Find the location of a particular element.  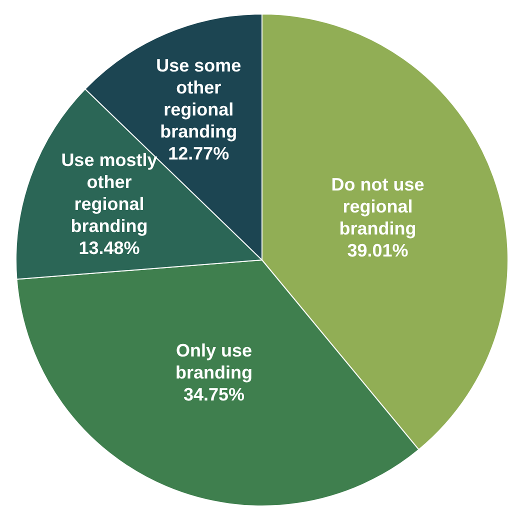

data-label: 13.48% is located at coordinates (109, 248).